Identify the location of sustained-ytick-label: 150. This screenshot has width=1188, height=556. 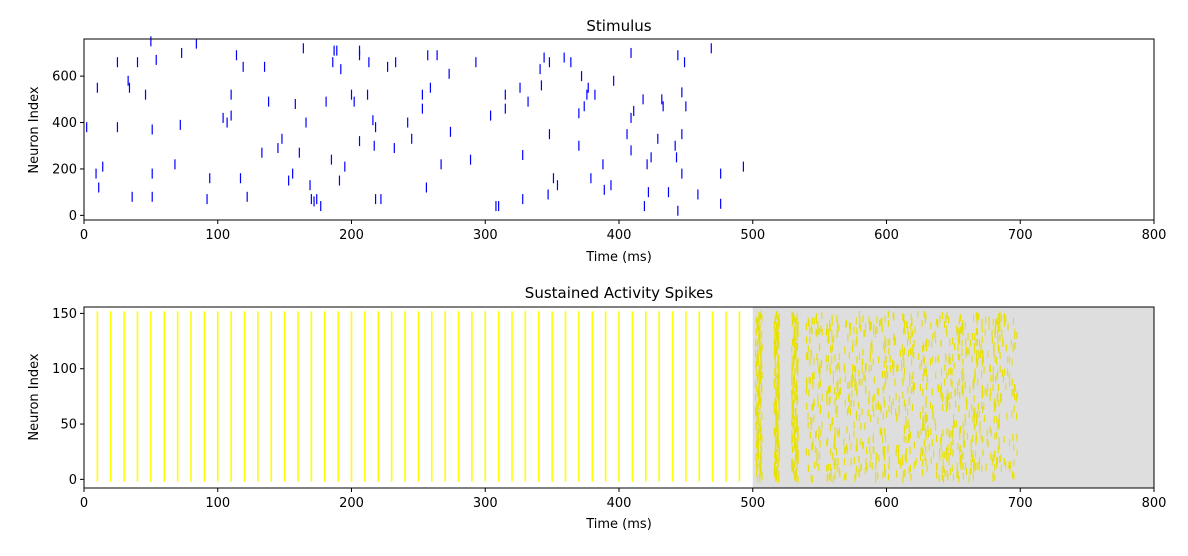
(64, 314).